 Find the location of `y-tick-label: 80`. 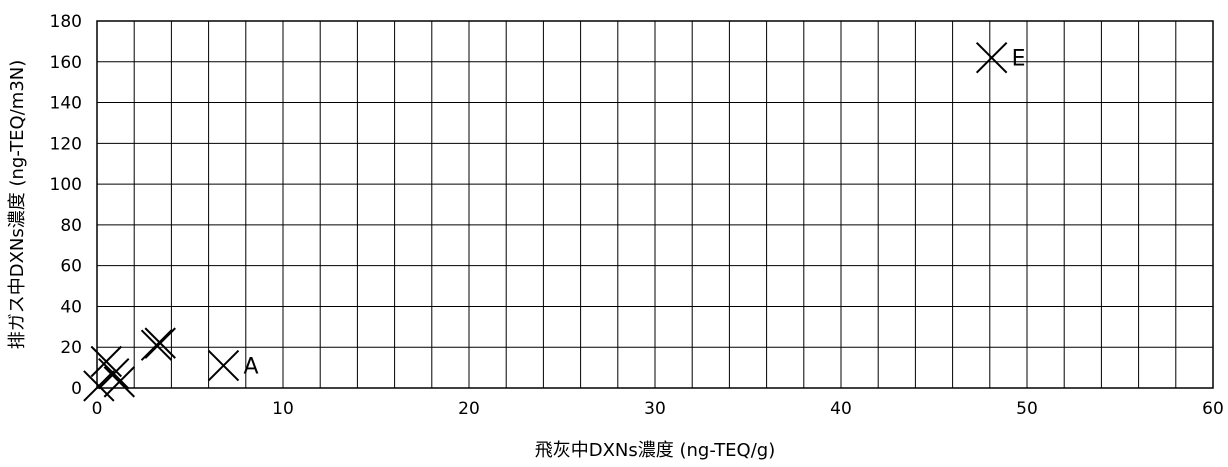

y-tick-label: 80 is located at coordinates (71, 226).